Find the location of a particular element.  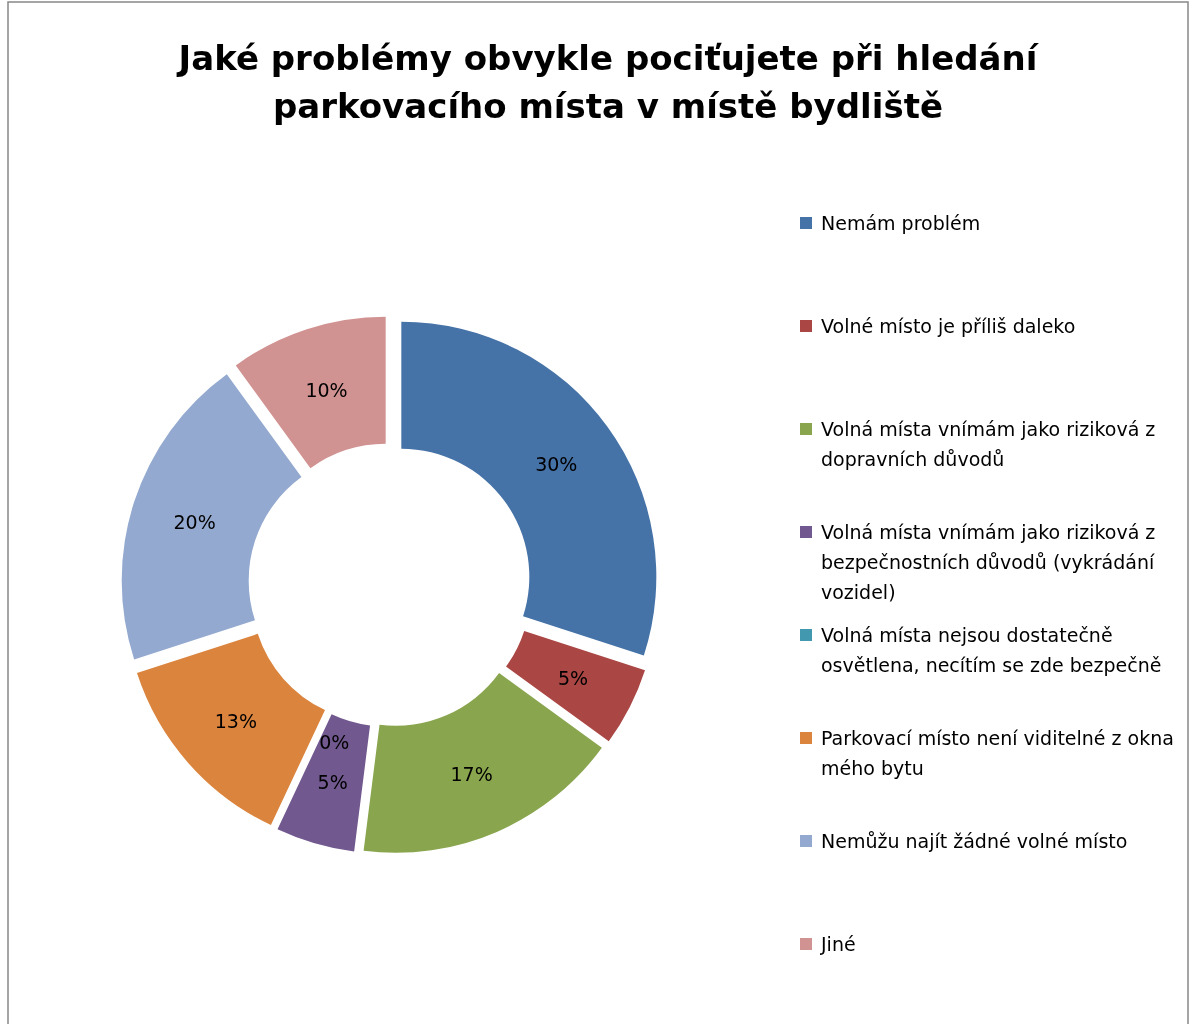

legend-label: Parkovací místo není viditelné z okna mého bytu is located at coordinates (997, 753).